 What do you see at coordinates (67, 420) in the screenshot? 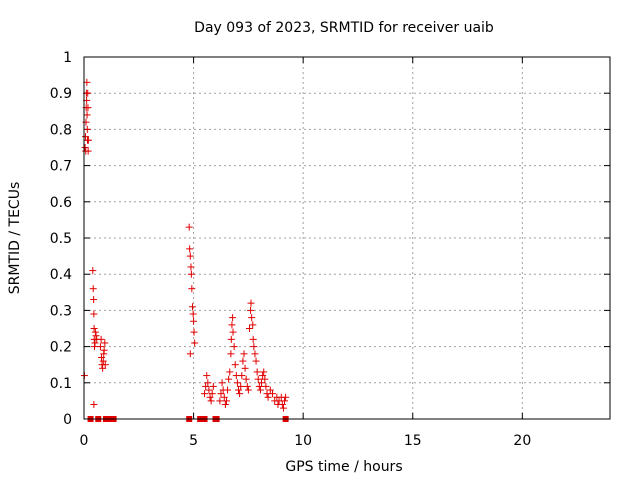
I see `y-tick-label: 0` at bounding box center [67, 420].